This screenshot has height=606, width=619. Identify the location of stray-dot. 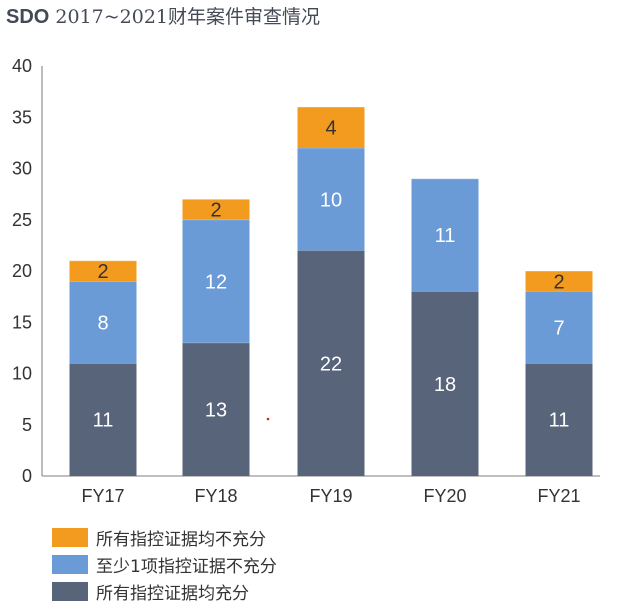
(268, 419).